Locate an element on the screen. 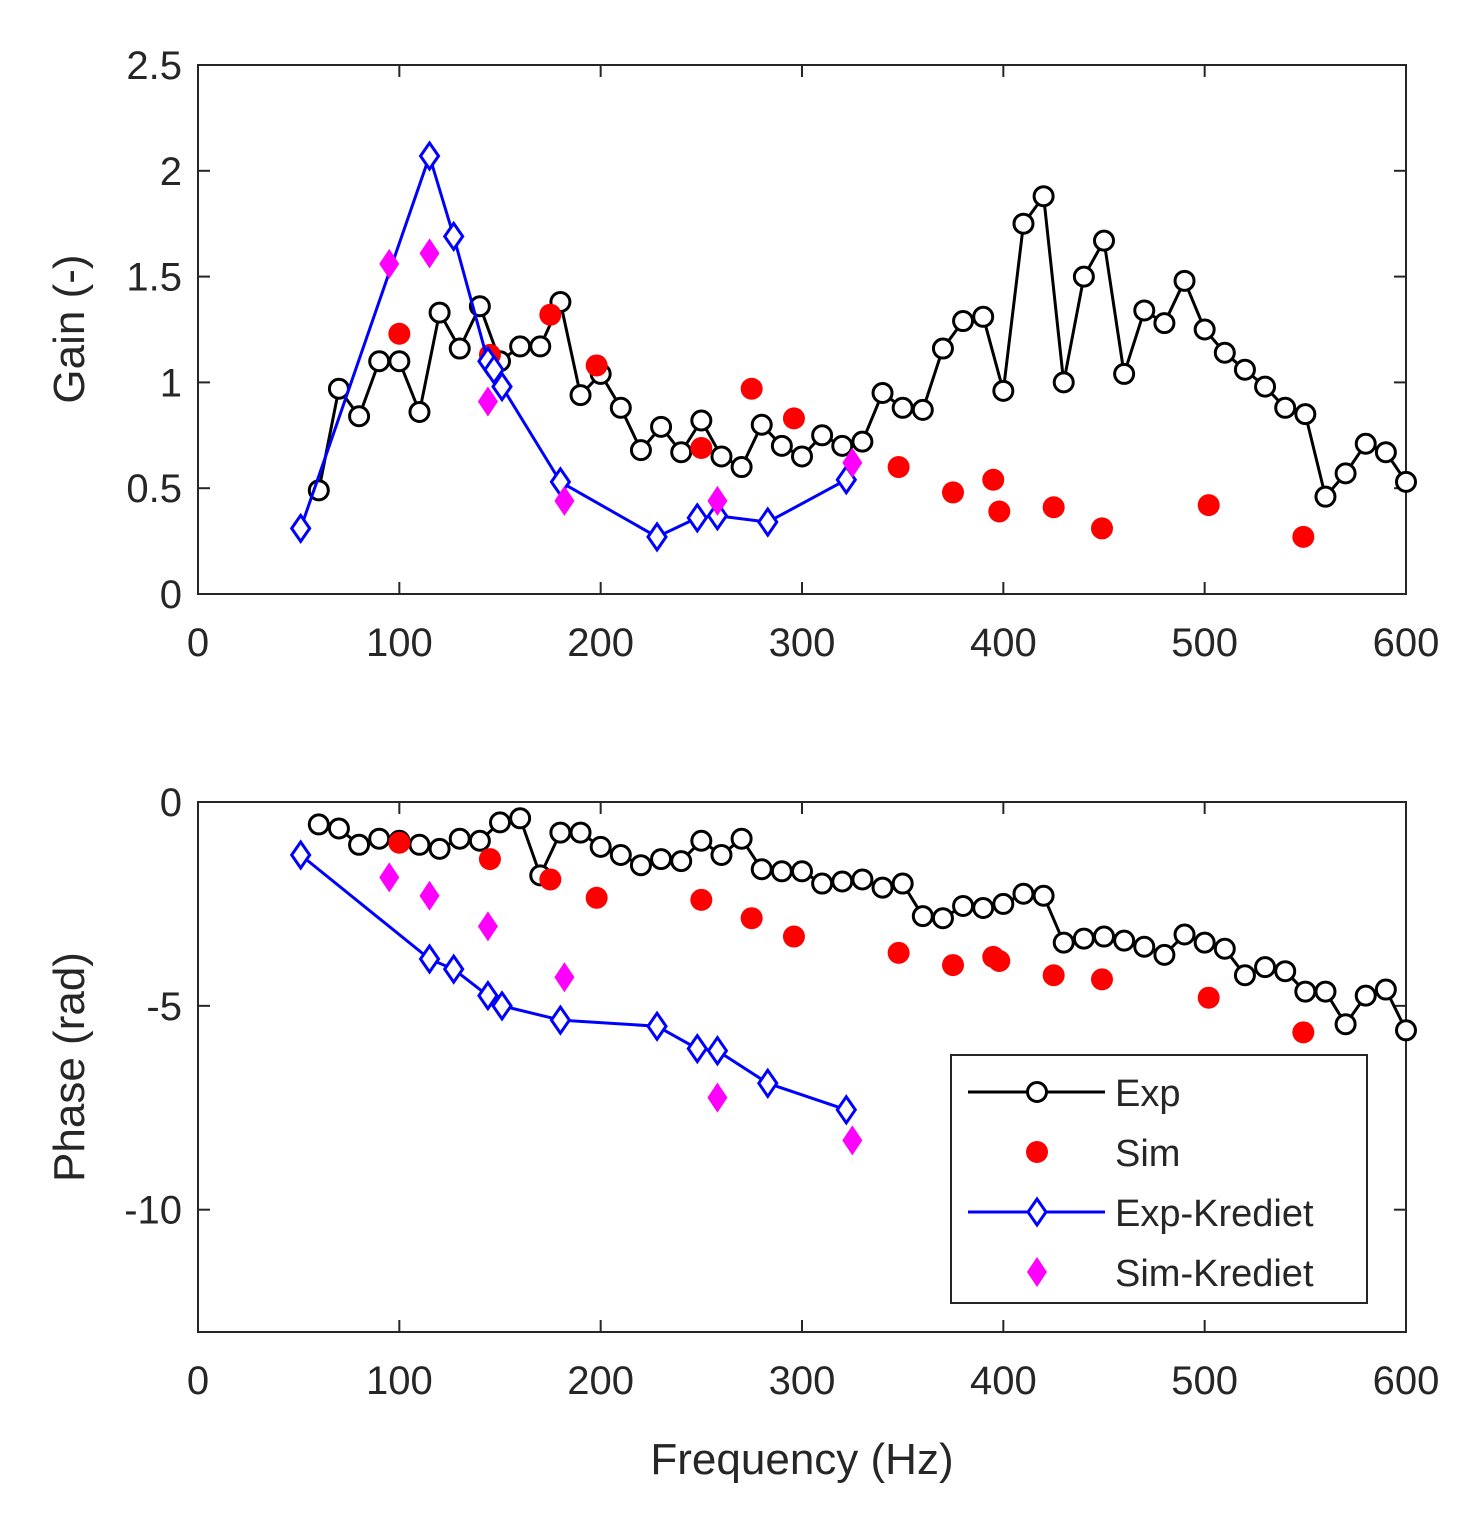 Image resolution: width=1477 pixels, height=1524 pixels. legend-label-exp: Exp is located at coordinates (1147, 1094).